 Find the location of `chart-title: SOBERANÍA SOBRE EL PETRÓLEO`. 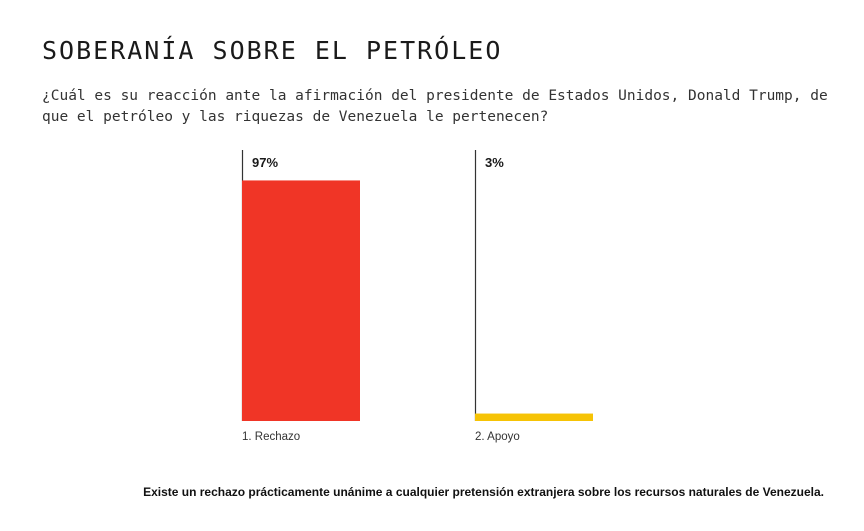

chart-title: SOBERANÍA SOBRE EL PETRÓLEO is located at coordinates (272, 50).